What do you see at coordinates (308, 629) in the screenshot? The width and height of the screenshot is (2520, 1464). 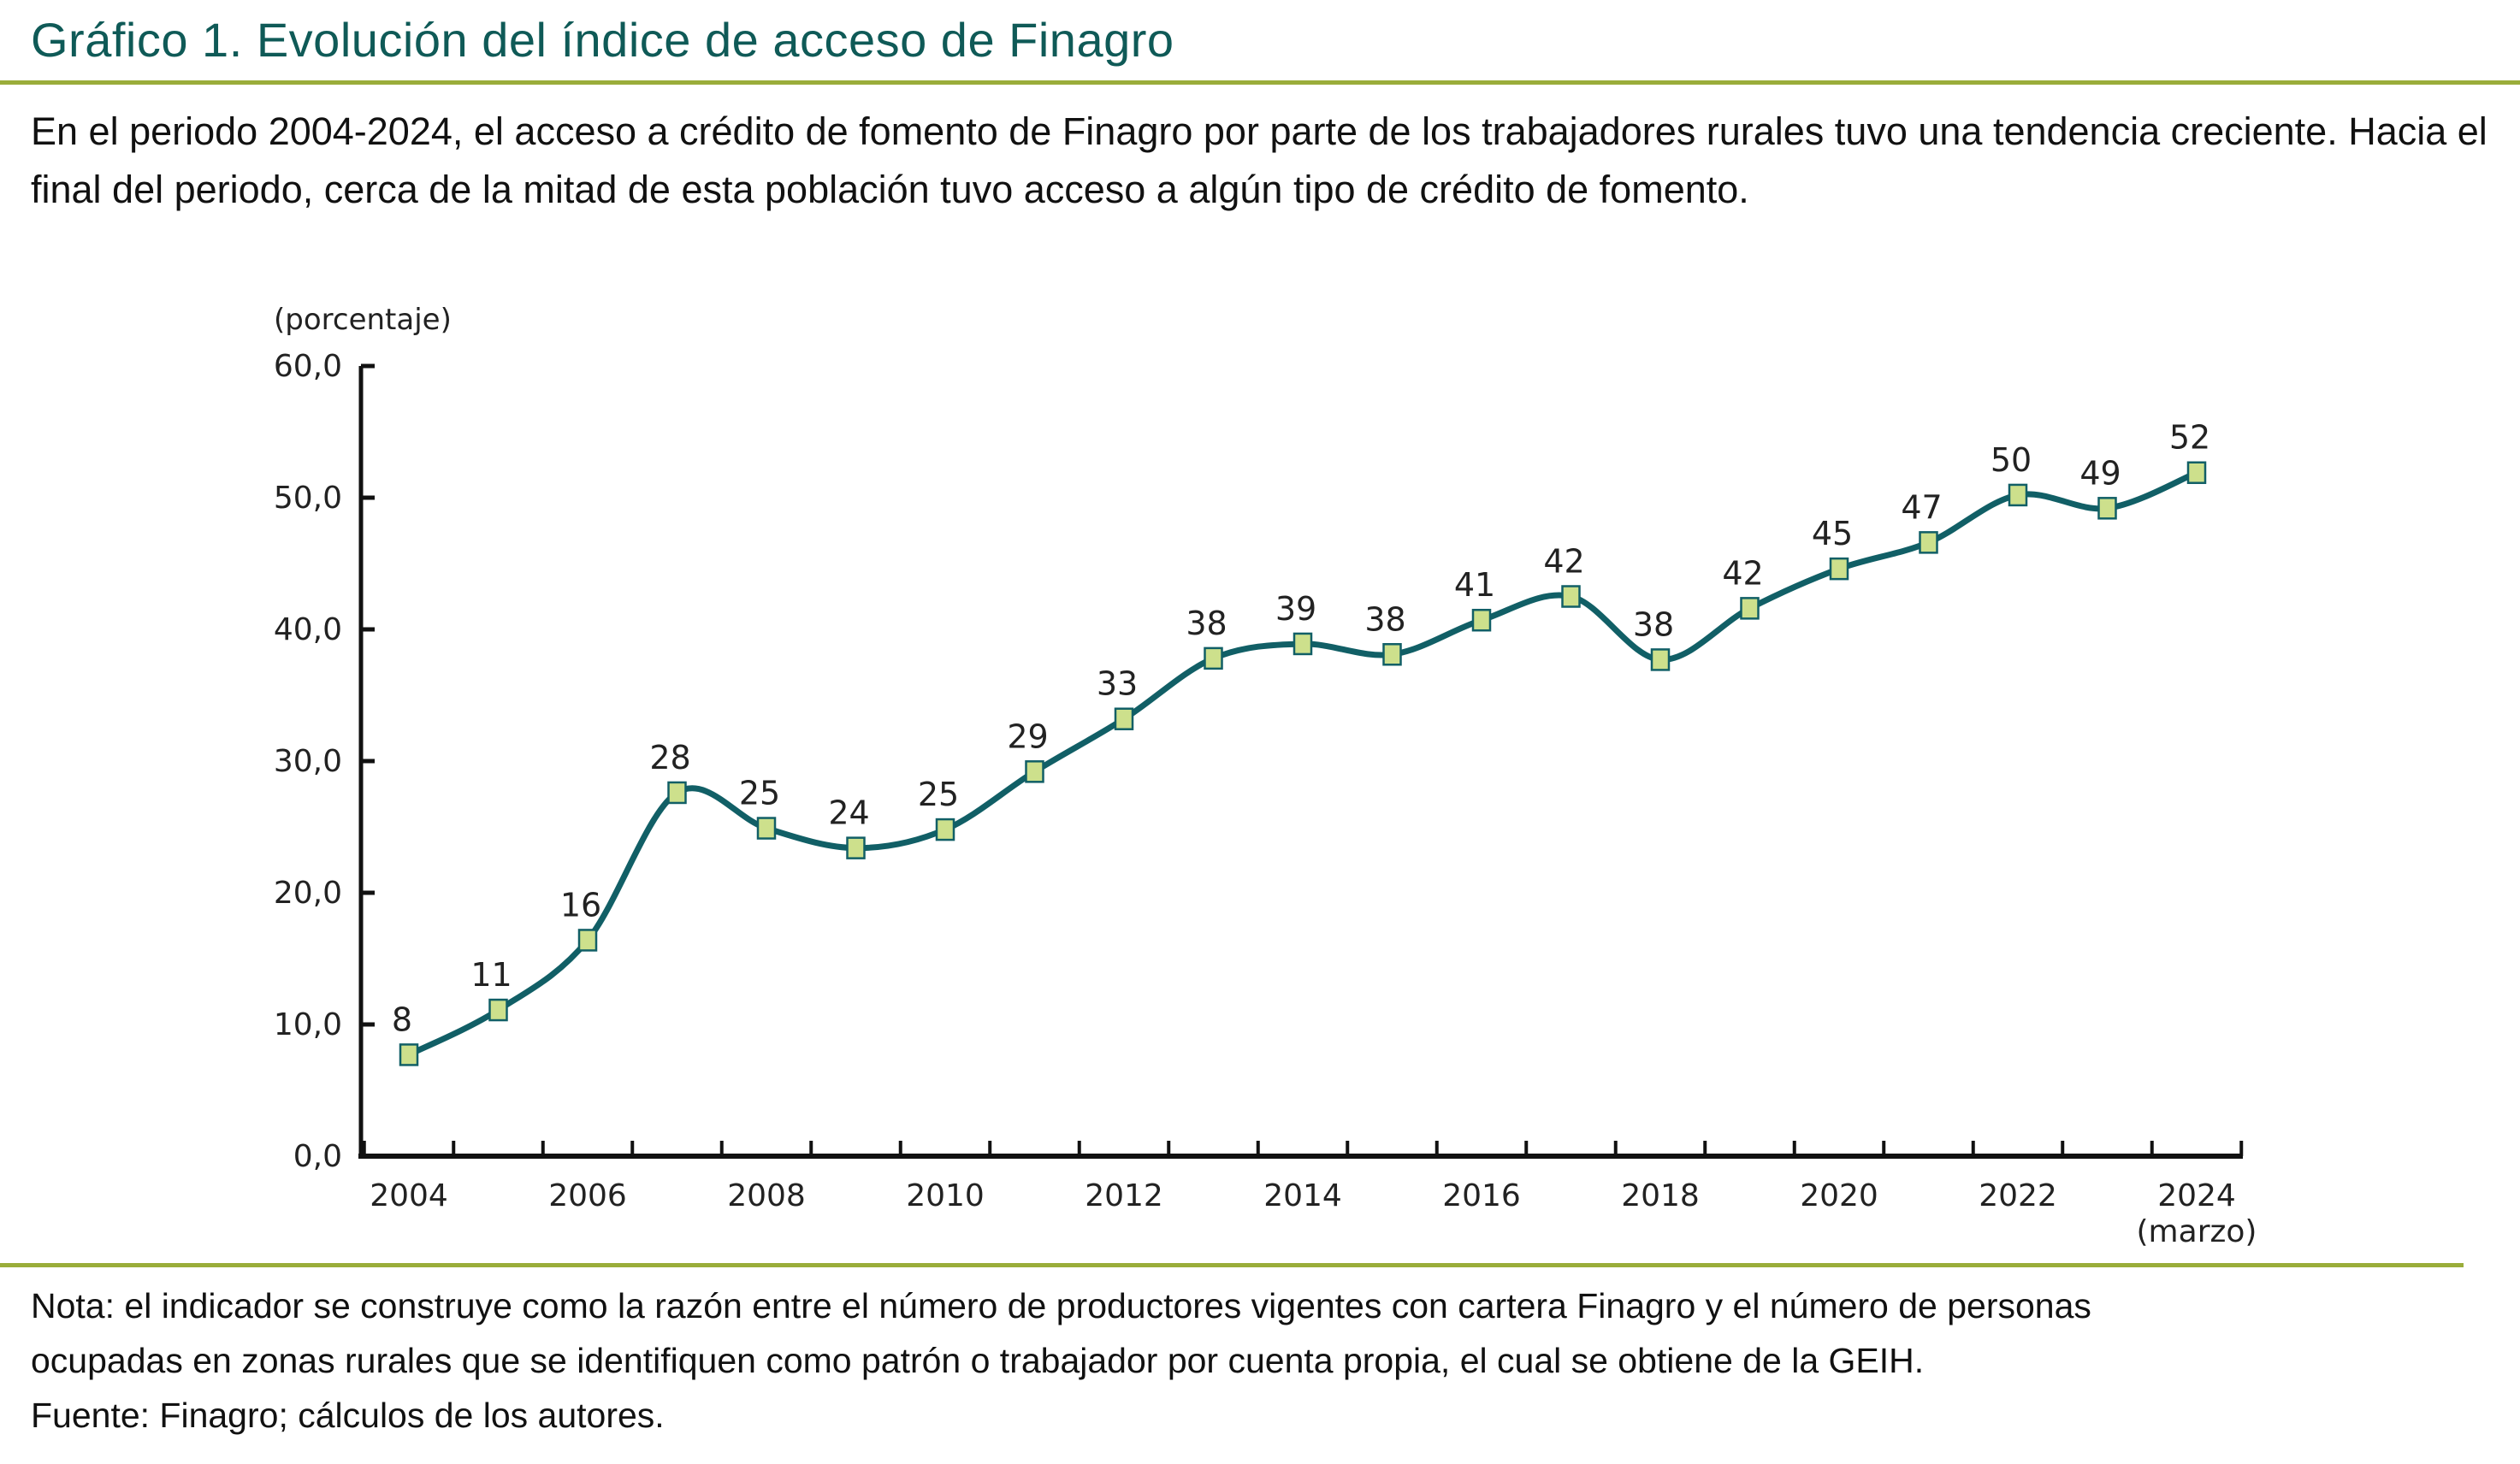 I see `y-tick-label: 40,0` at bounding box center [308, 629].